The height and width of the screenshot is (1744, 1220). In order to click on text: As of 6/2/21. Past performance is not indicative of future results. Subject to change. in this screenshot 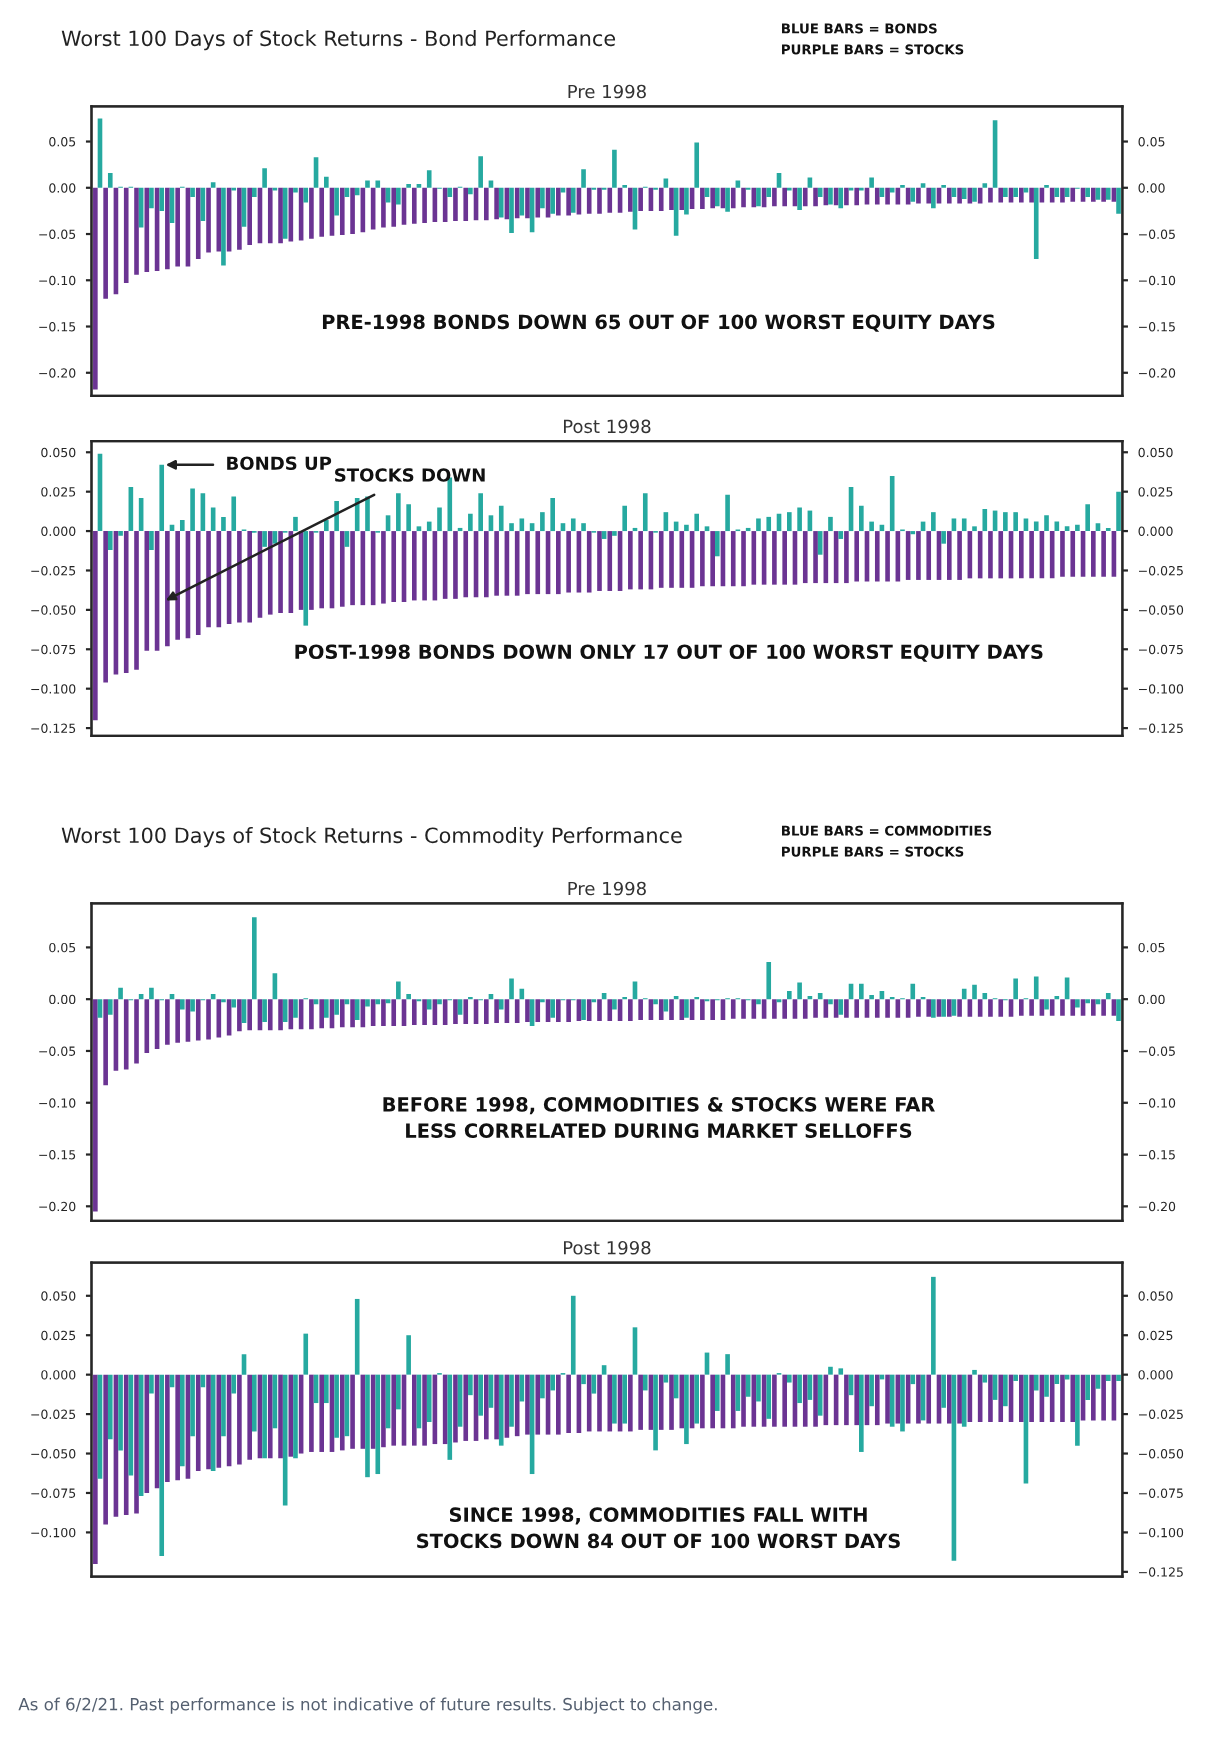, I will do `click(367, 1705)`.